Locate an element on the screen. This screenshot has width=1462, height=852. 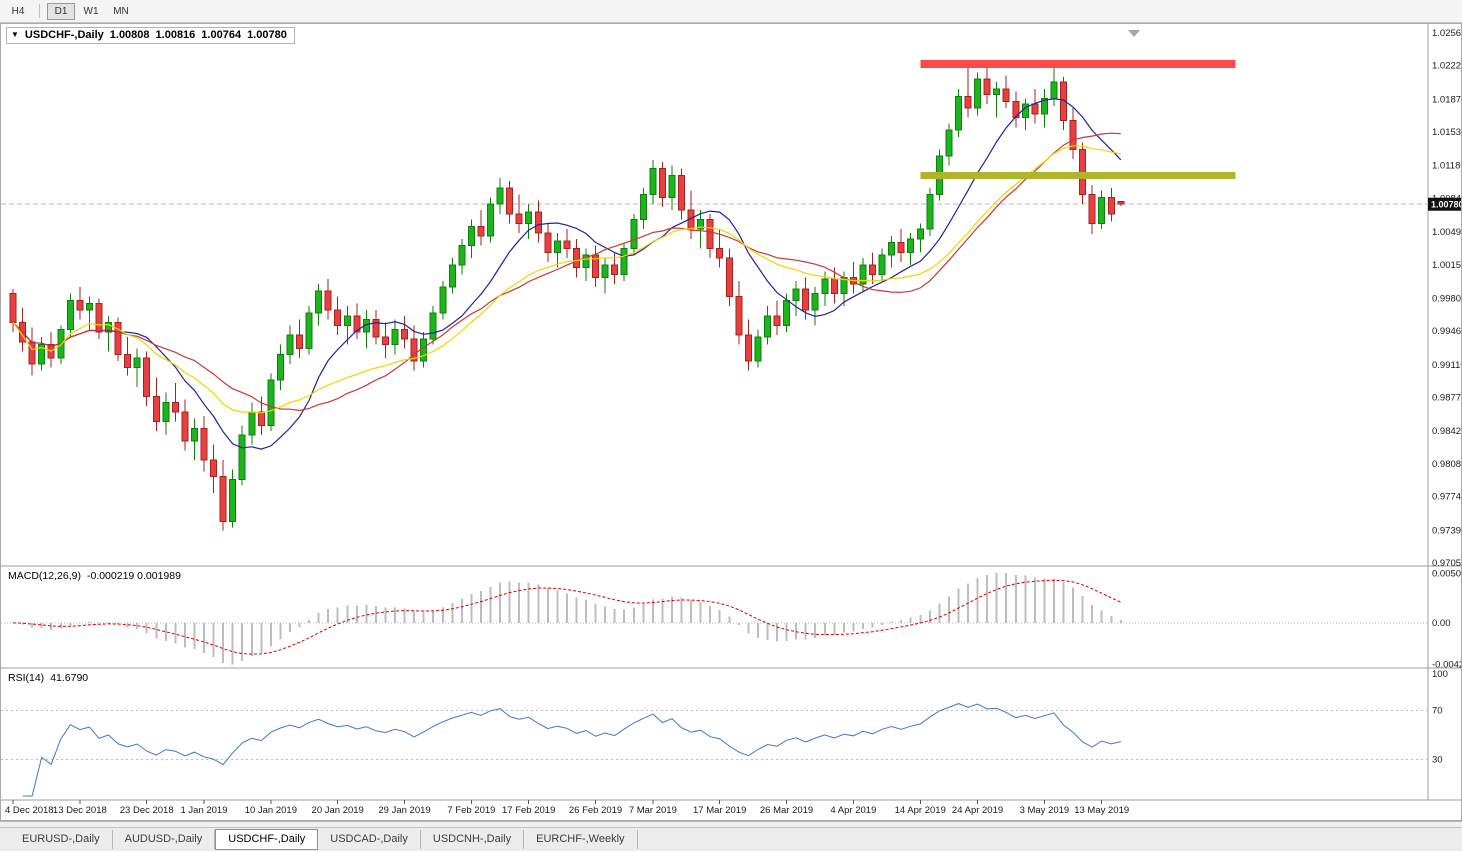
macd-values: -0.000219 0.001989 is located at coordinates (133, 576).